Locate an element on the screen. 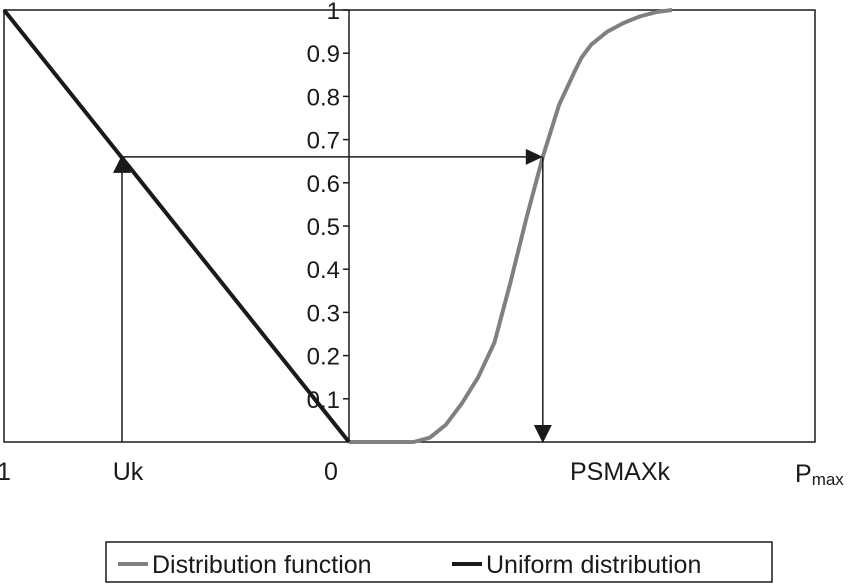  arrowhead-up is located at coordinates (122, 163).